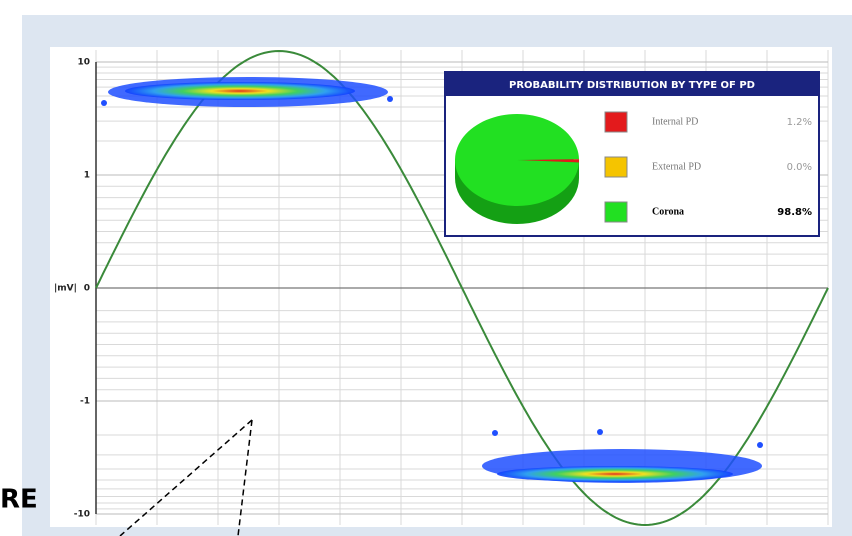 Image resolution: width=852 pixels, height=536 pixels. What do you see at coordinates (87, 176) in the screenshot?
I see `y-tick-label: 1` at bounding box center [87, 176].